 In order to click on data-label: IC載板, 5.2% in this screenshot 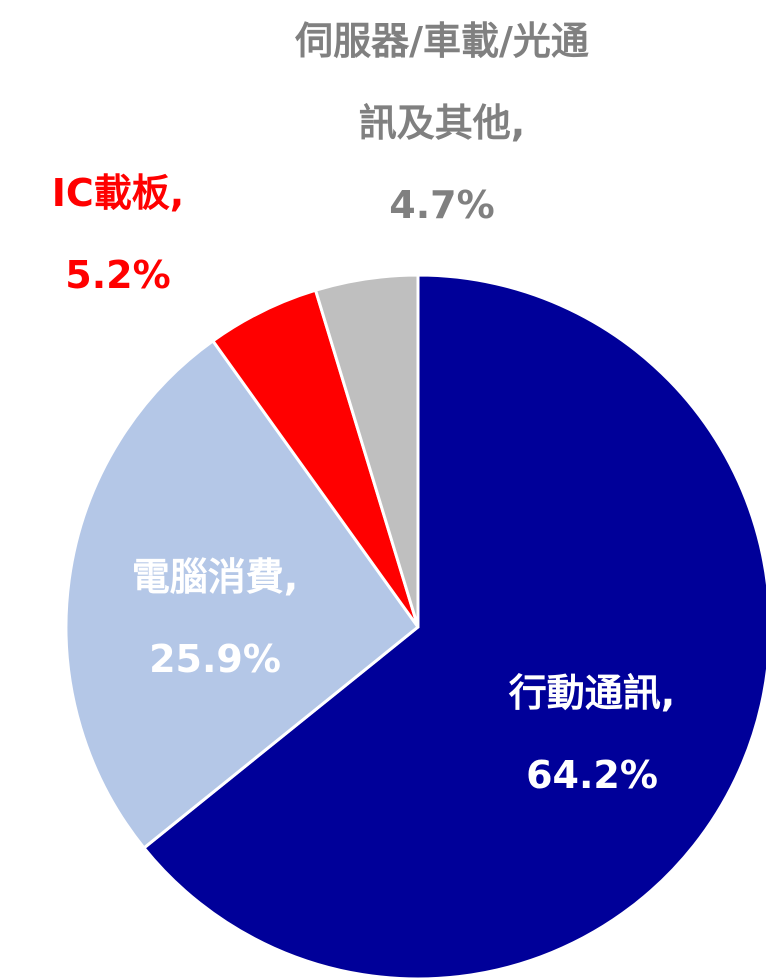, I will do `click(118, 234)`.